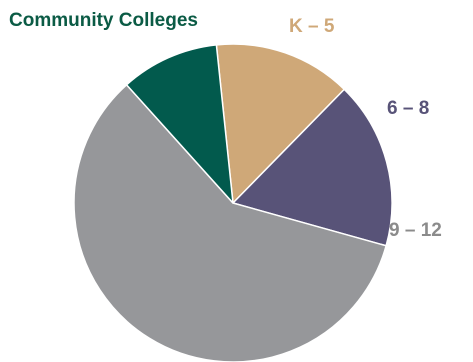  What do you see at coordinates (103, 20) in the screenshot?
I see `label-community-colleges: Community Colleges` at bounding box center [103, 20].